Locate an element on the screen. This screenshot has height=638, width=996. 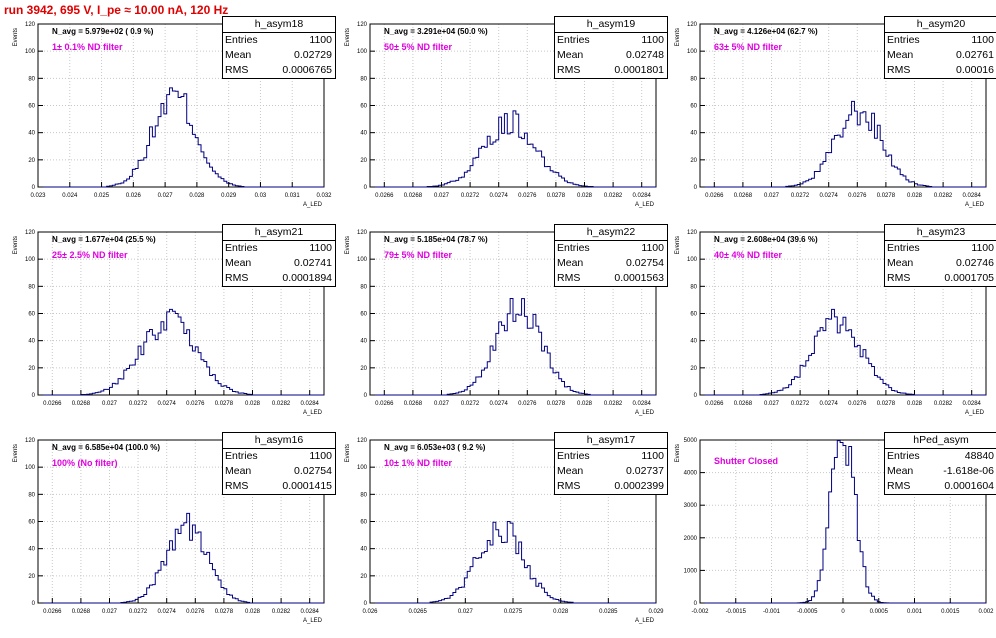
stats-value: 0.0001563 is located at coordinates (639, 278).